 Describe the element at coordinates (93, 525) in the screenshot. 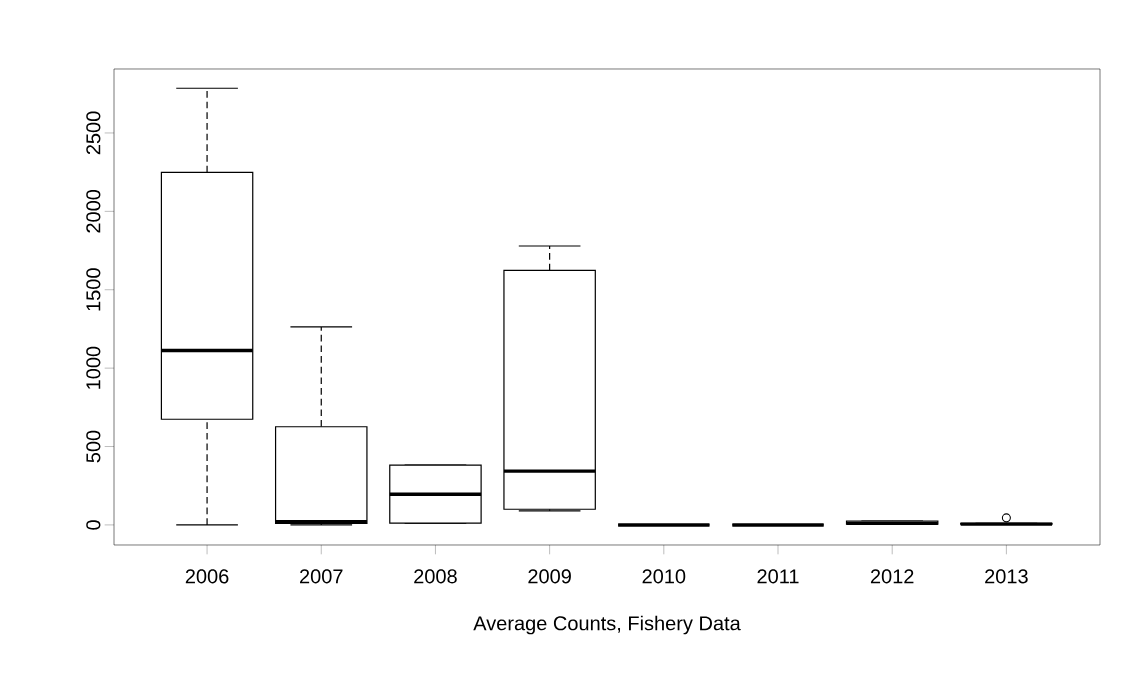

I see `y-tick-label: 0` at that location.